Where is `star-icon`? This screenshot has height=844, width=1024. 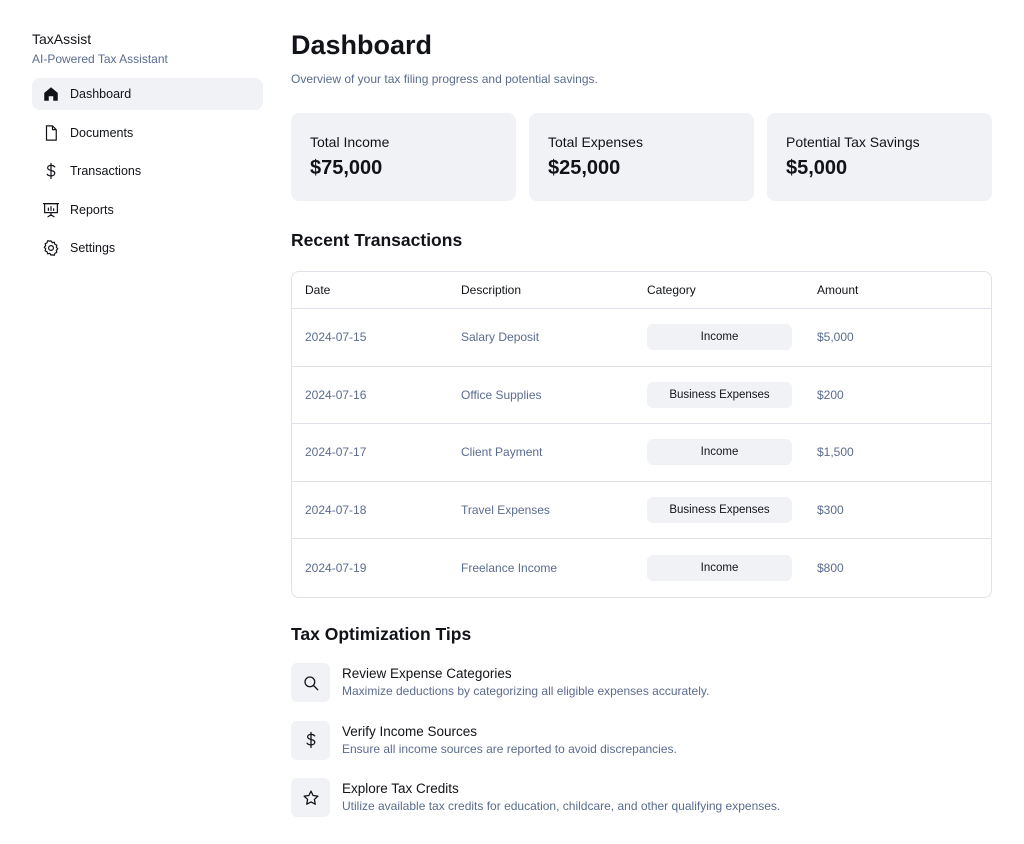 star-icon is located at coordinates (310, 797).